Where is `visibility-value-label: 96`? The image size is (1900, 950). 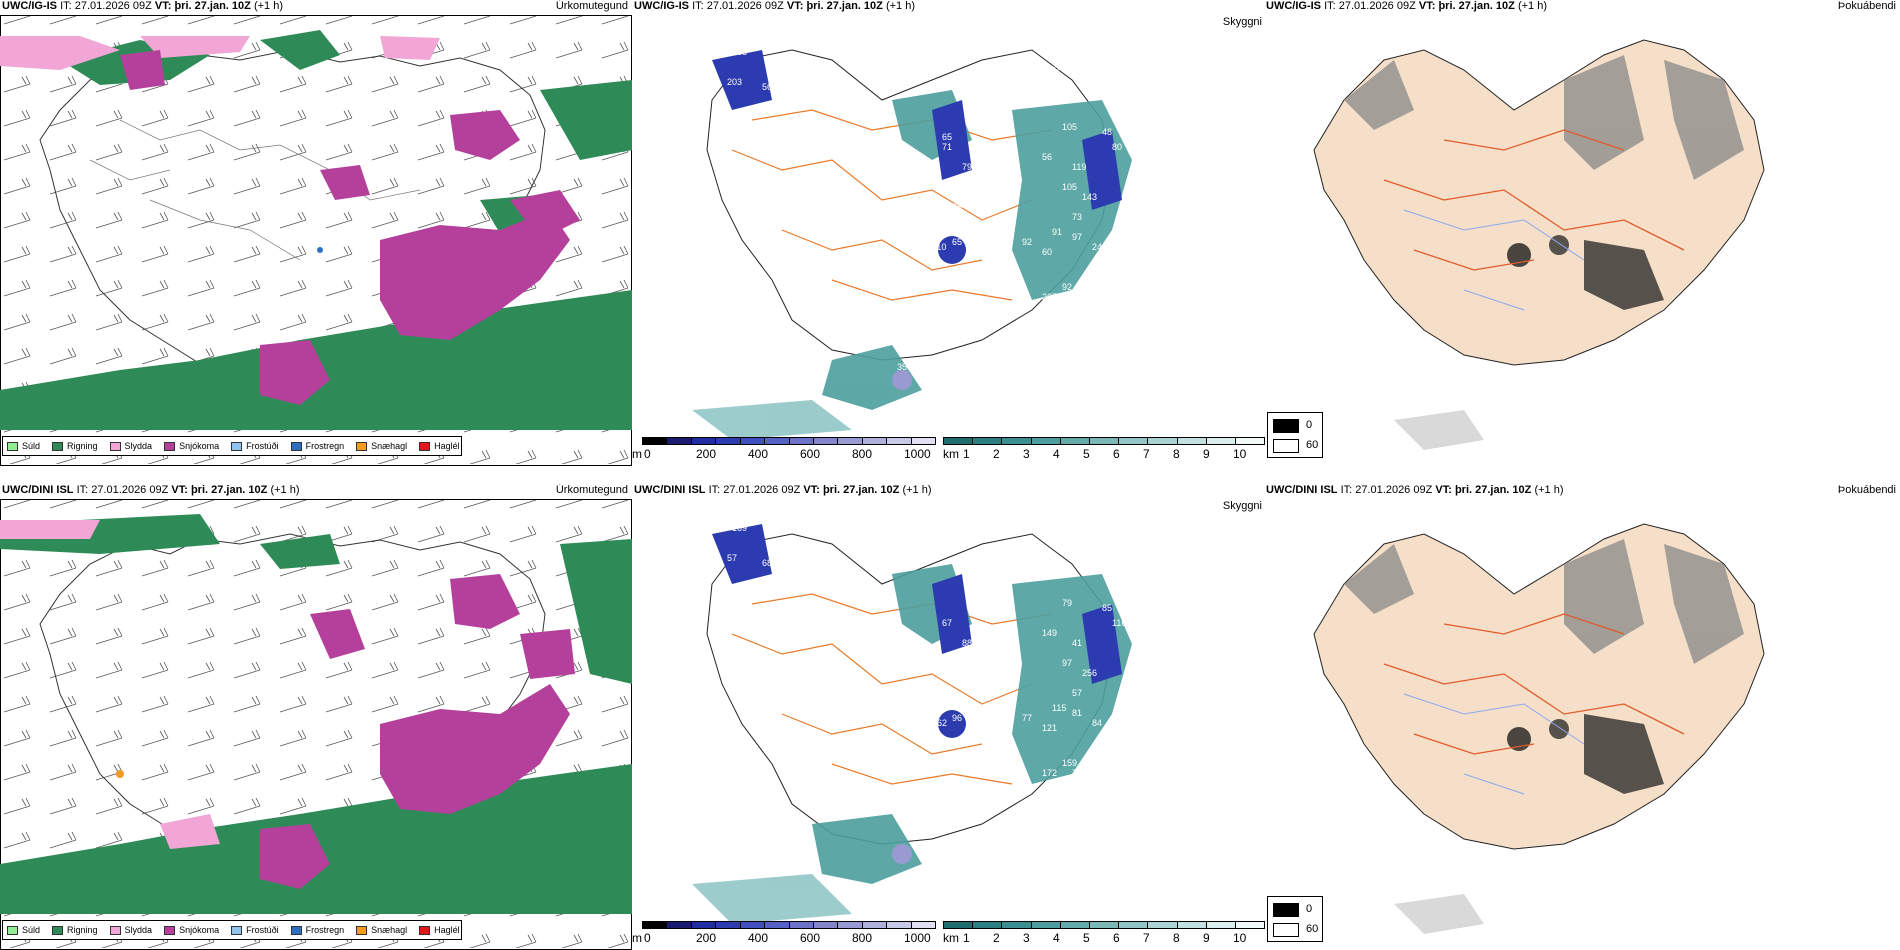
visibility-value-label: 96 is located at coordinates (1092, 282).